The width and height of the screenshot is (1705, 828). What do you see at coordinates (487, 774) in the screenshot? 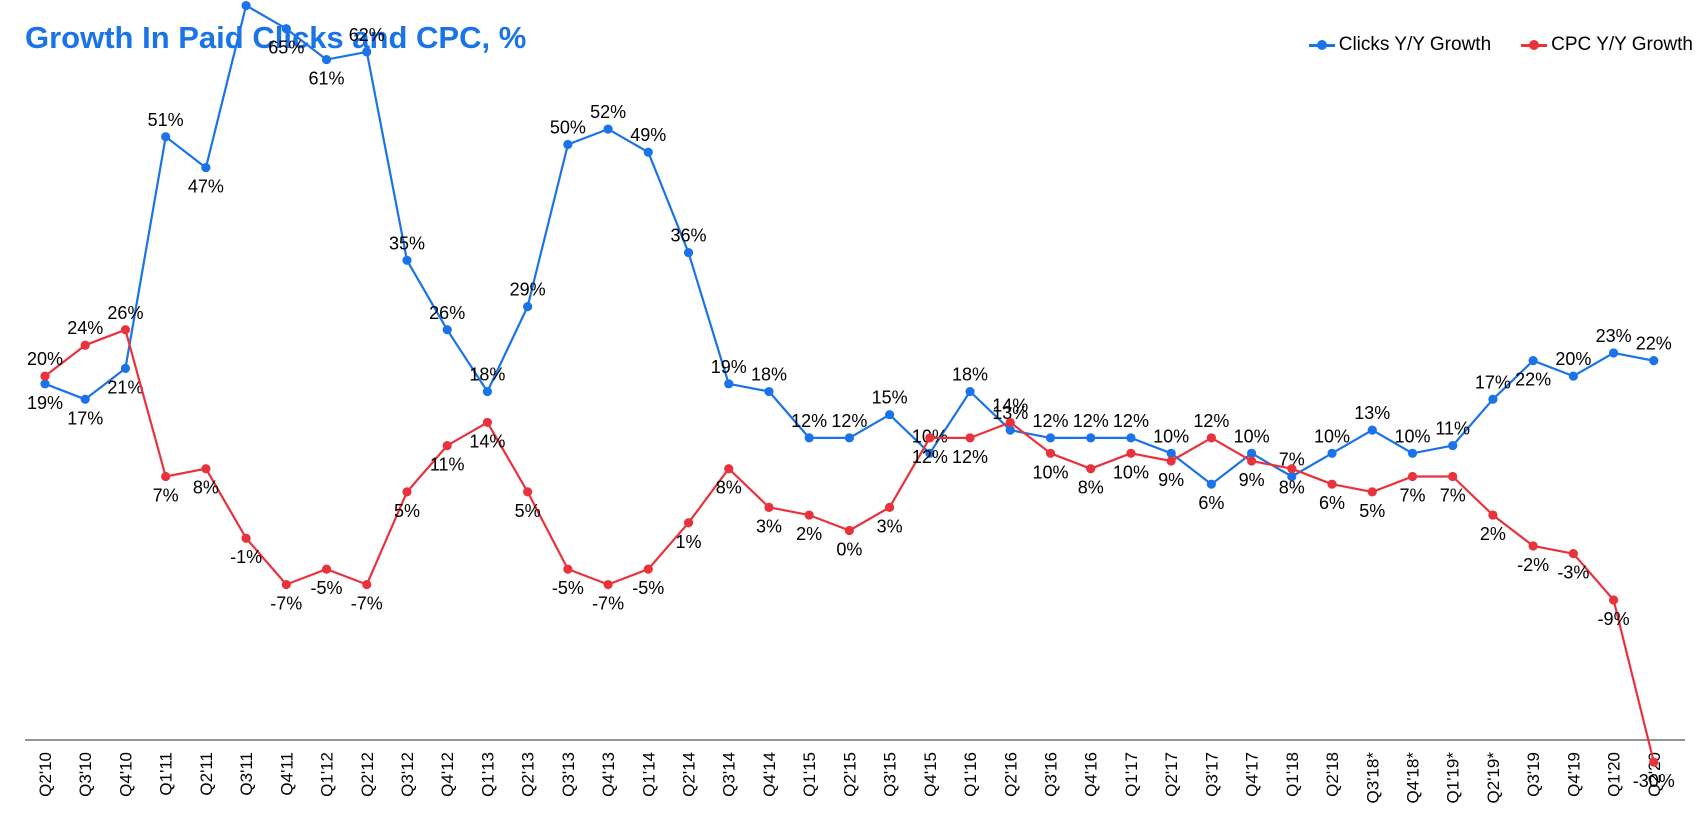
I see `x-tick-label: Q1'13` at bounding box center [487, 774].